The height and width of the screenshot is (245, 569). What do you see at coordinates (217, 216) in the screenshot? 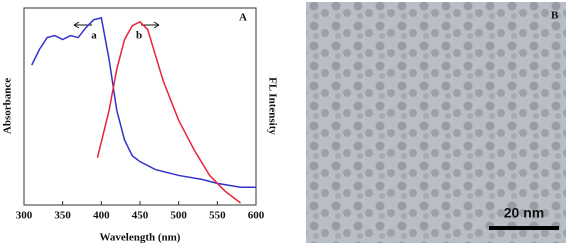
I see `x-tick-label: 550` at bounding box center [217, 216].